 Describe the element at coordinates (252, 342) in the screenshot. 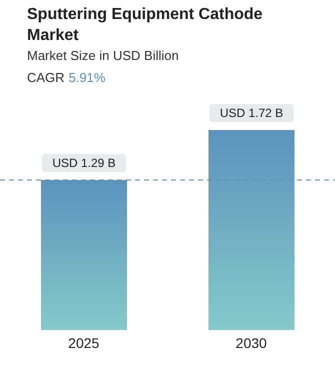

I see `x-tick-label: 2030` at that location.